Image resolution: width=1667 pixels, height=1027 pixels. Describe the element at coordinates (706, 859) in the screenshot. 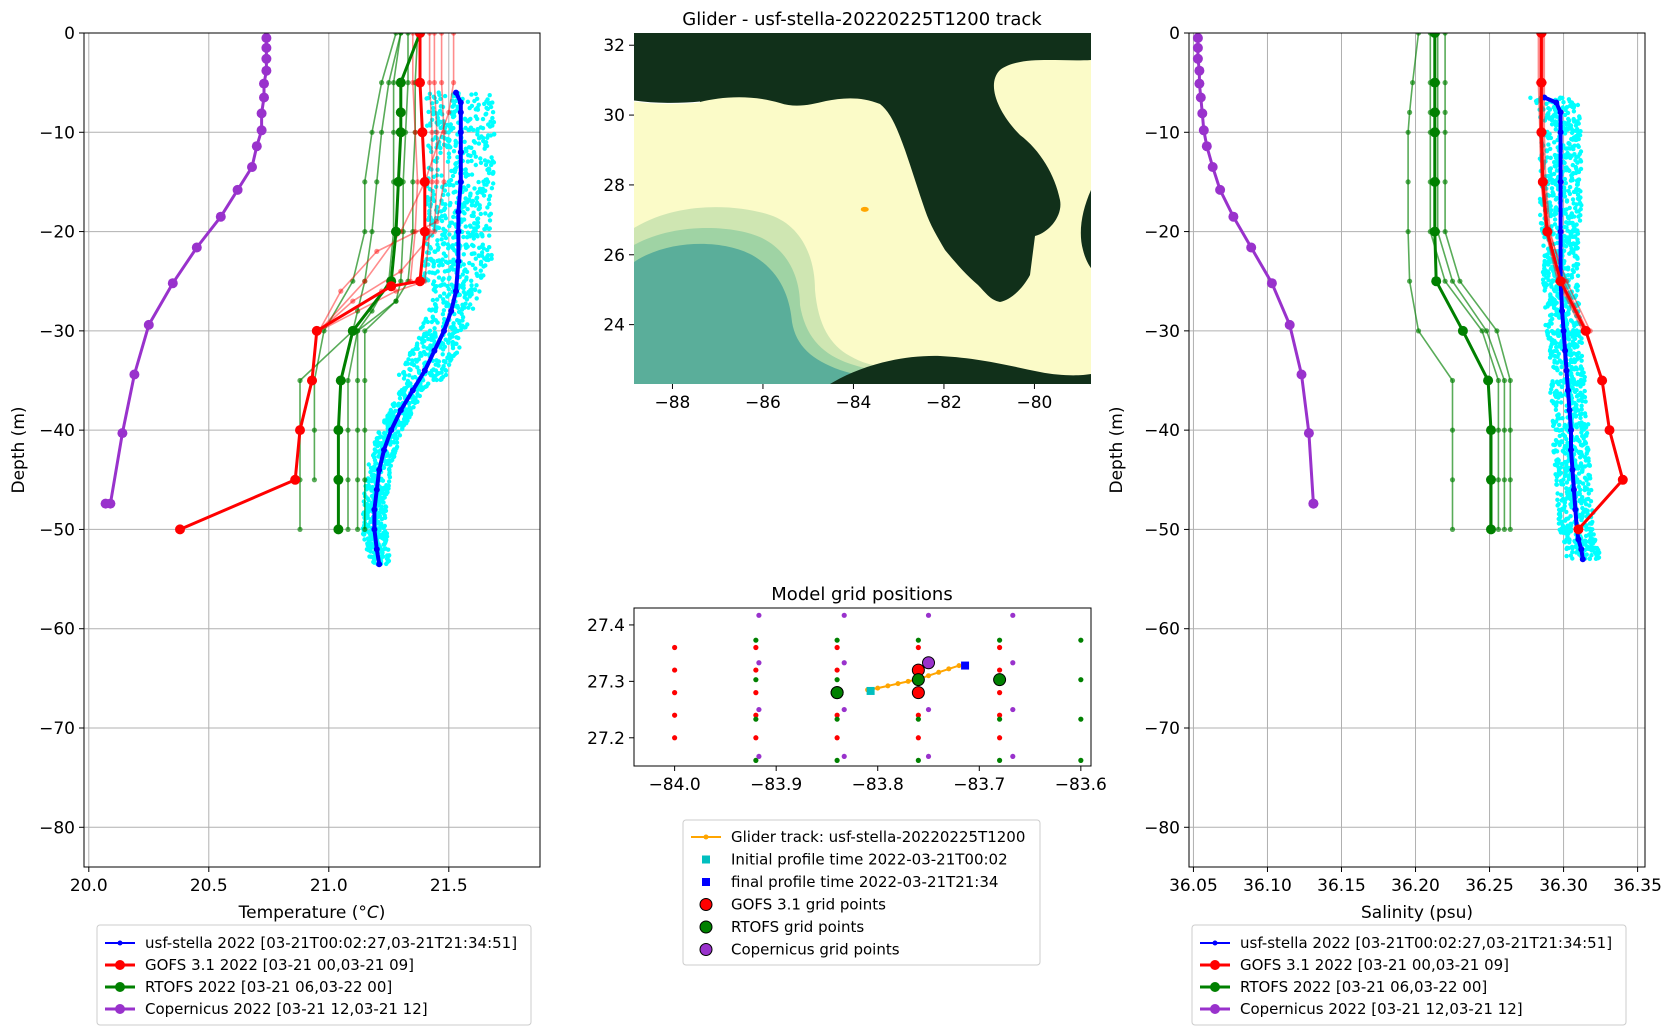

I see `legend-marker-initial` at that location.